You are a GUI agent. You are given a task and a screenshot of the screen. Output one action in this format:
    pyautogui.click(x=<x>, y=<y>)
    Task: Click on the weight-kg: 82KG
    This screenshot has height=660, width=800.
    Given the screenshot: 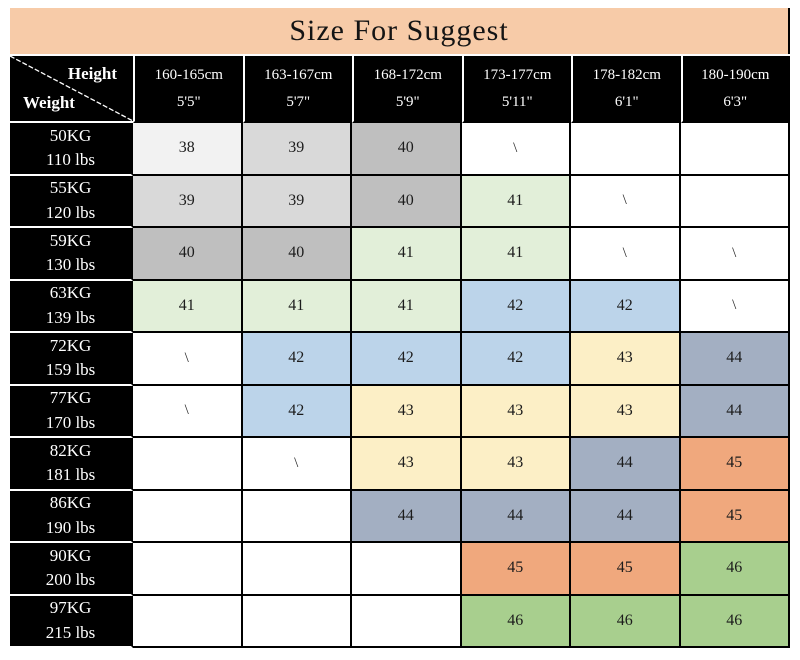 What is the action you would take?
    pyautogui.click(x=70, y=450)
    